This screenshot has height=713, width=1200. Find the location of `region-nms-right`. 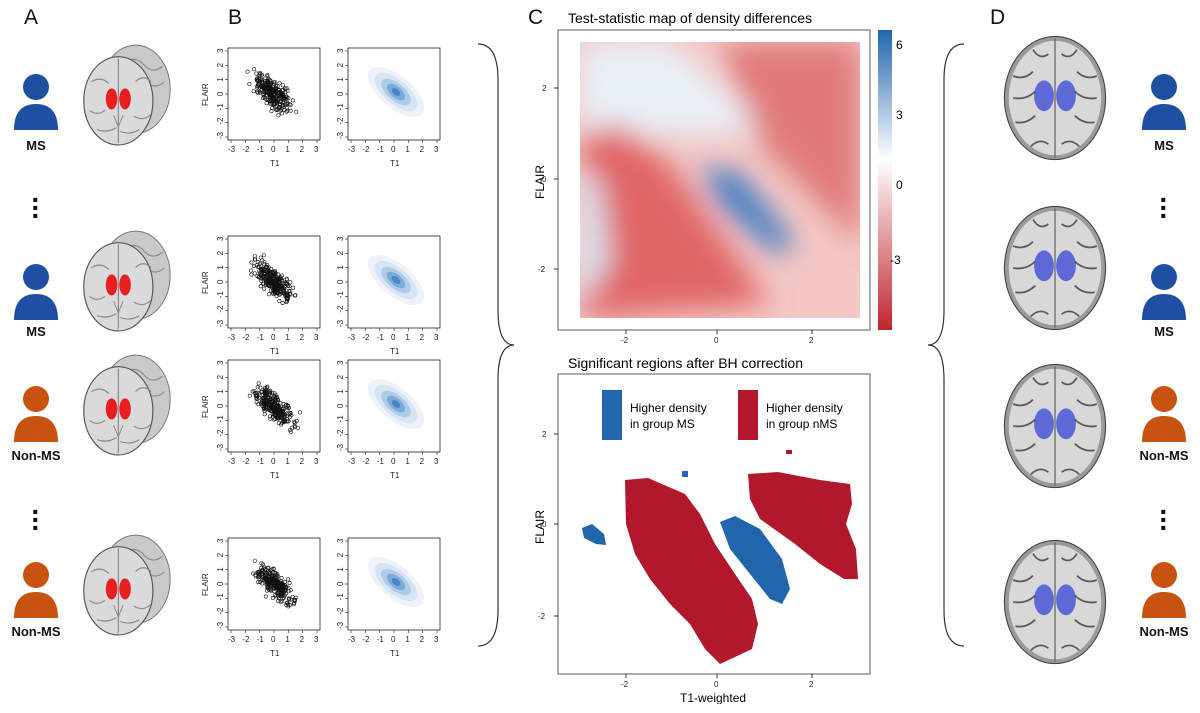

region-nms-right is located at coordinates (803, 525).